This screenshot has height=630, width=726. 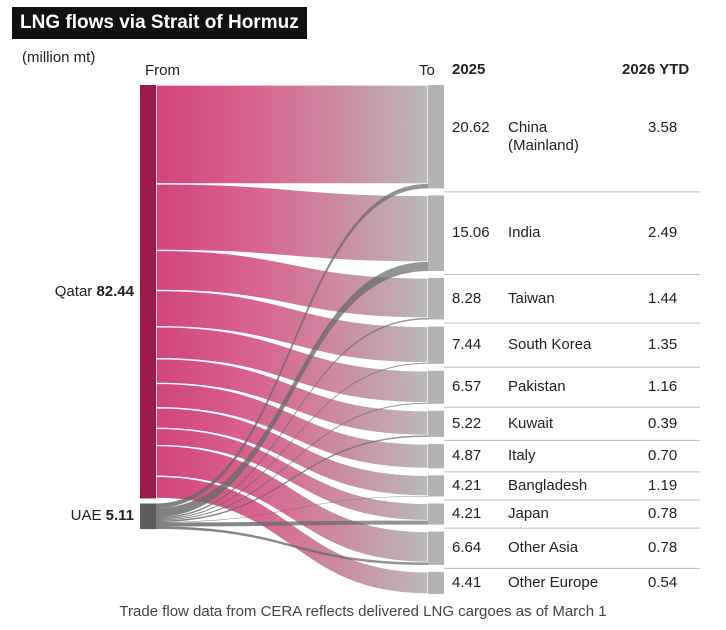 I want to click on target-name: Other Asia, so click(x=543, y=548).